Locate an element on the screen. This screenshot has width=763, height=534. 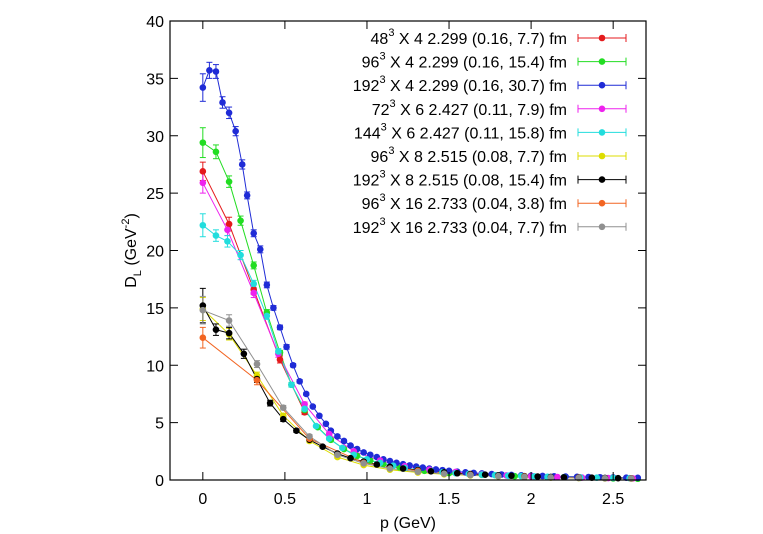
legend-entry: 1923 X 4 2.299 (0.16, 30.7) fm is located at coordinates (490, 84).